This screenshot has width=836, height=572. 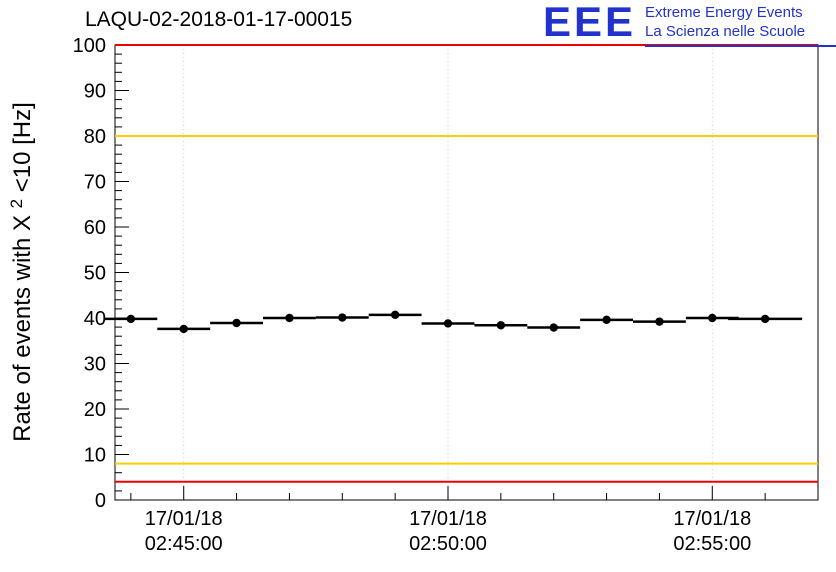 I want to click on y-tick-label: 20, so click(x=95, y=410).